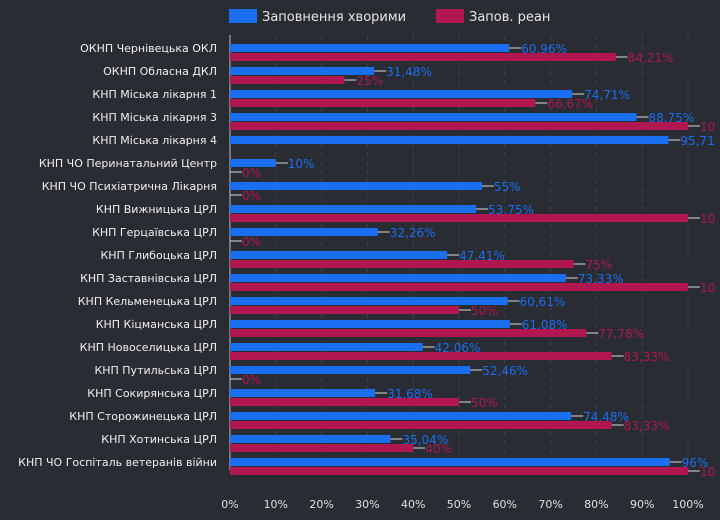  I want to click on value-label: 74,48%, so click(606, 417).